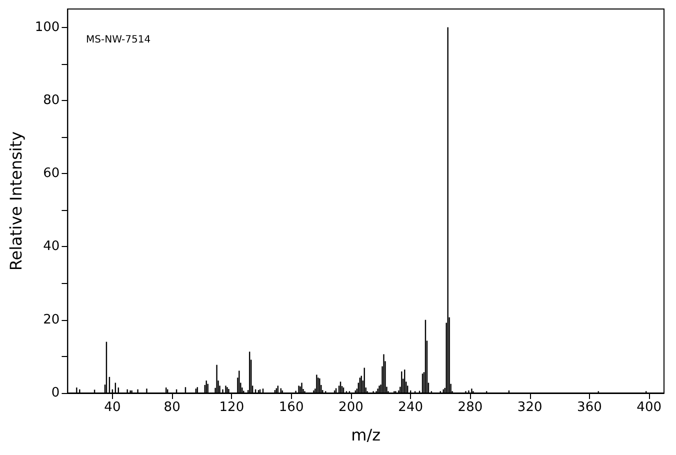  What do you see at coordinates (16, 201) in the screenshot?
I see `y-axis-title: Relative Intensity` at bounding box center [16, 201].